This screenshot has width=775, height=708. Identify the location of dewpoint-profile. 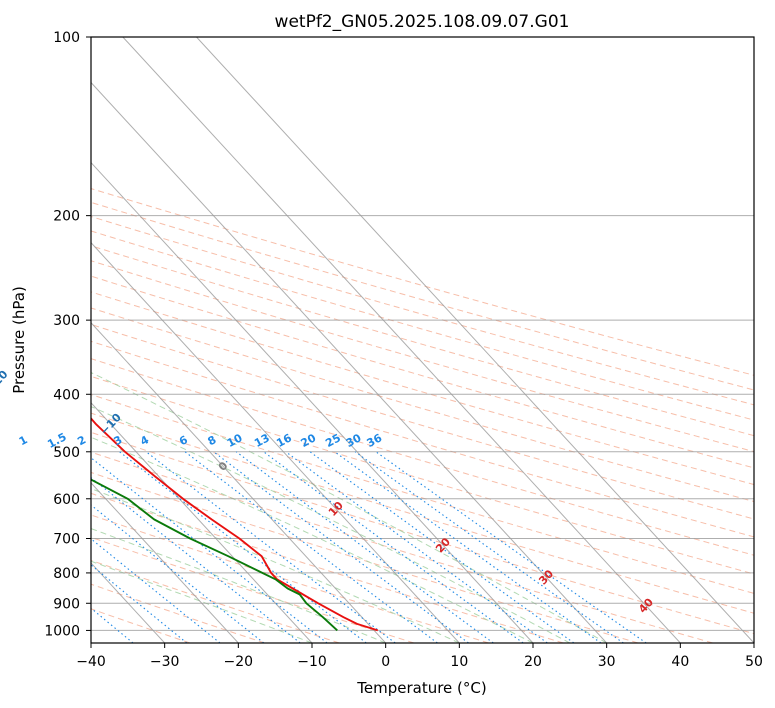
(214, 555).